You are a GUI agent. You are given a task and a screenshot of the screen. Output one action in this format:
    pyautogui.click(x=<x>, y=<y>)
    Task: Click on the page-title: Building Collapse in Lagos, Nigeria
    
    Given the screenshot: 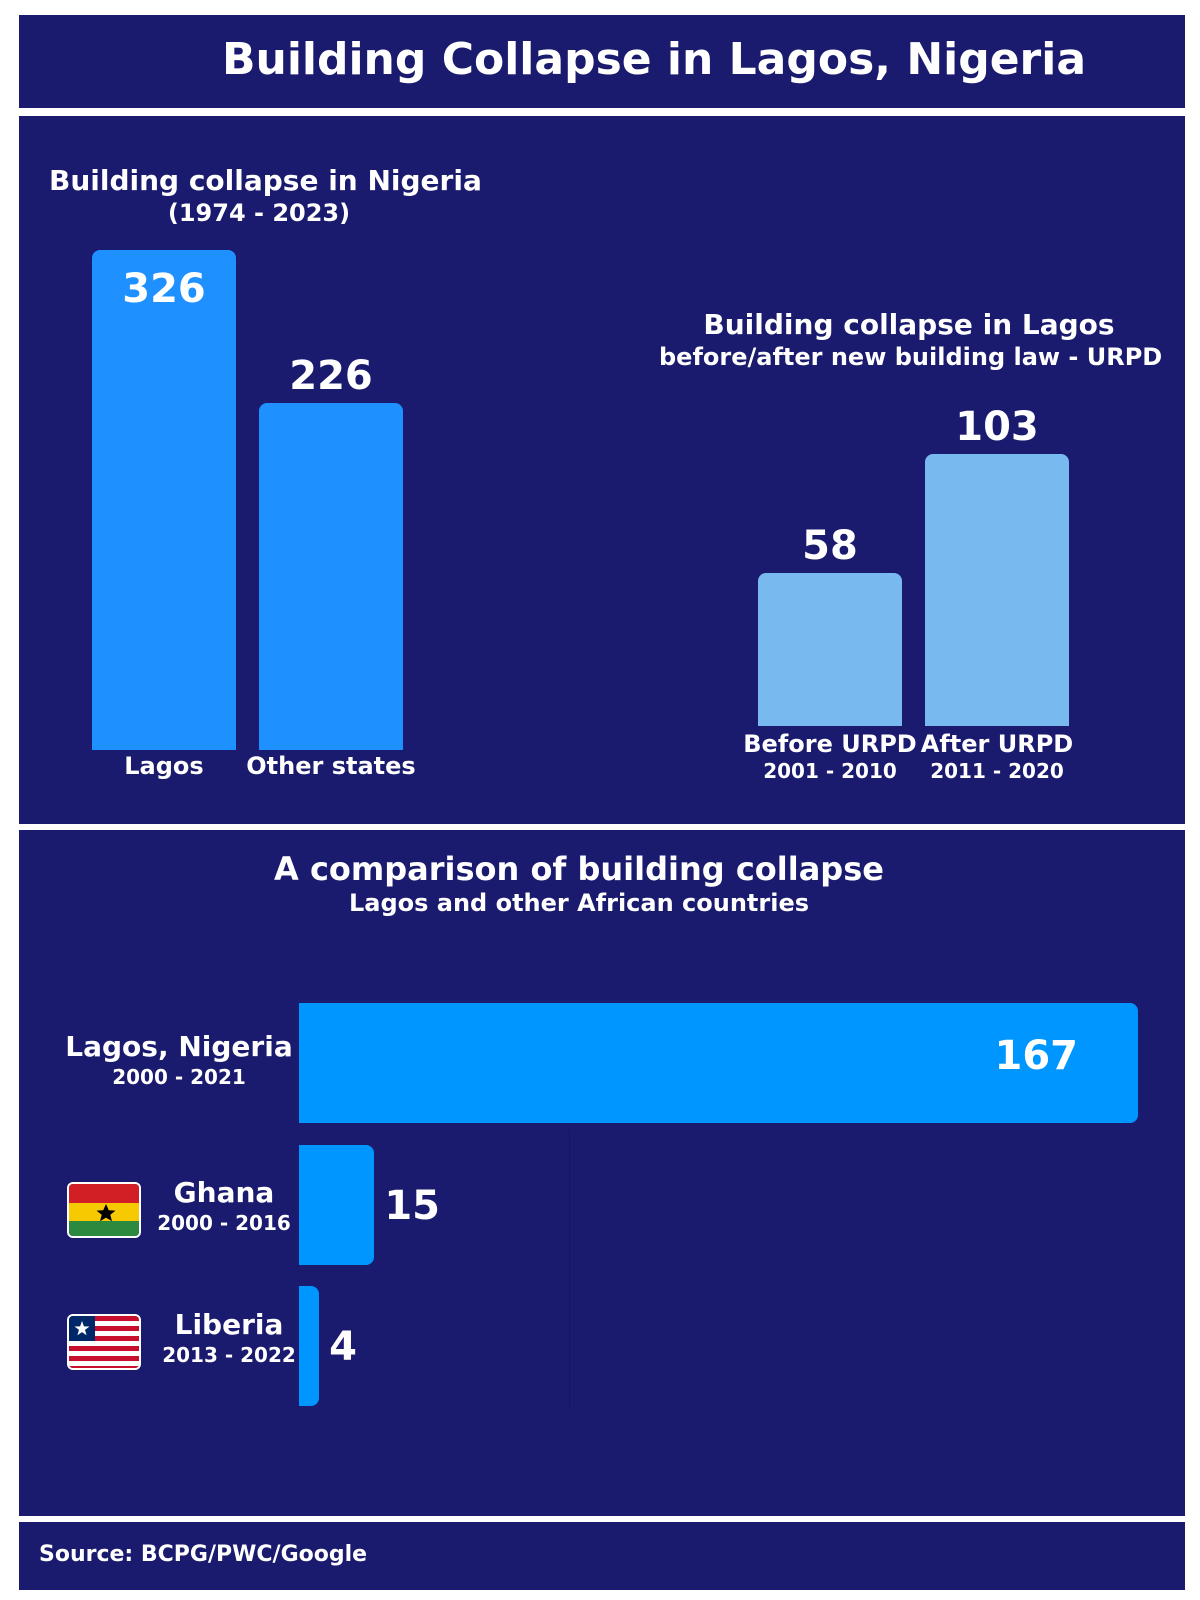 What is the action you would take?
    pyautogui.click(x=654, y=59)
    